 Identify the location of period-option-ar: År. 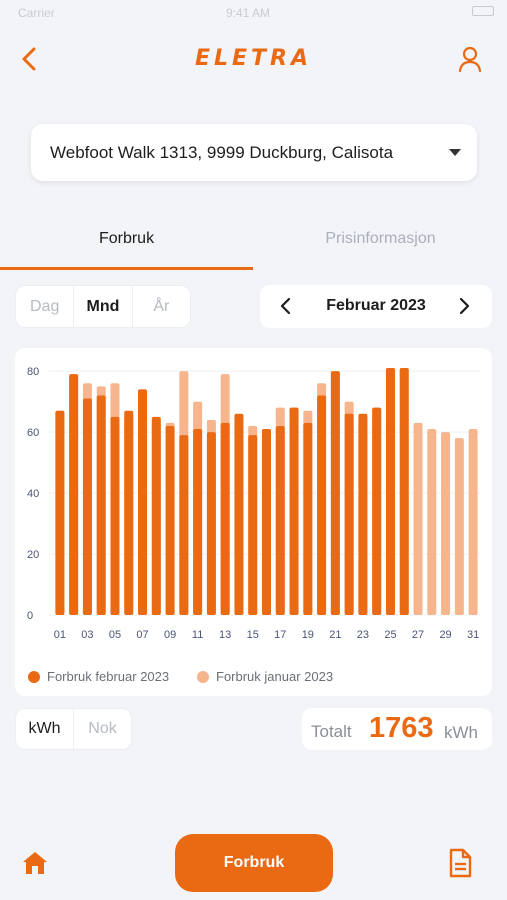
(160, 306).